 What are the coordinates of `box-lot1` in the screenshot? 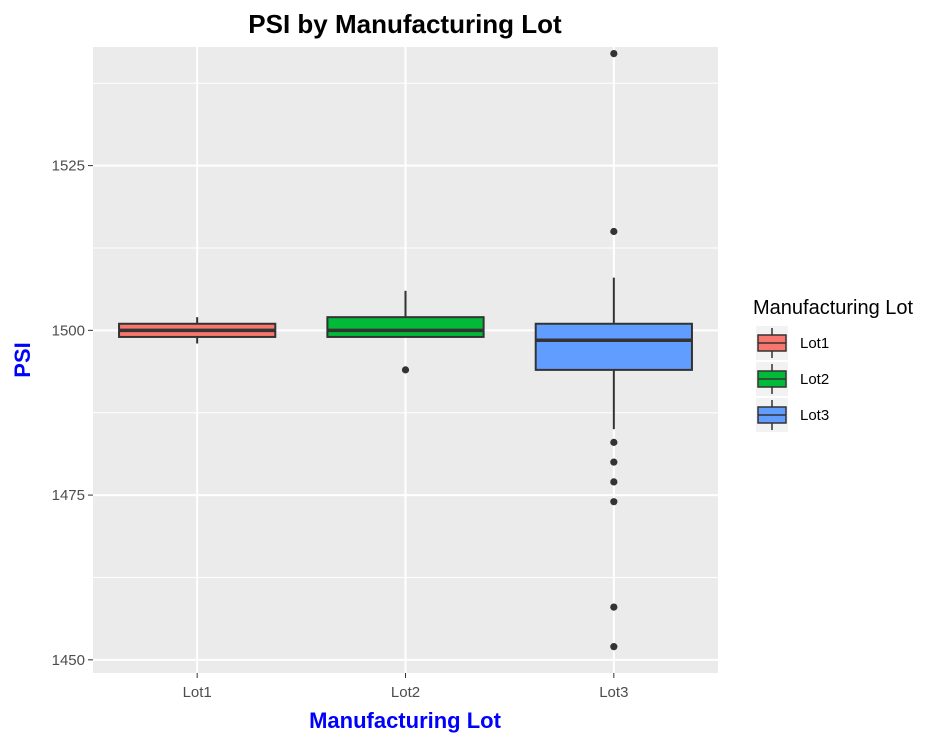 It's located at (197, 330).